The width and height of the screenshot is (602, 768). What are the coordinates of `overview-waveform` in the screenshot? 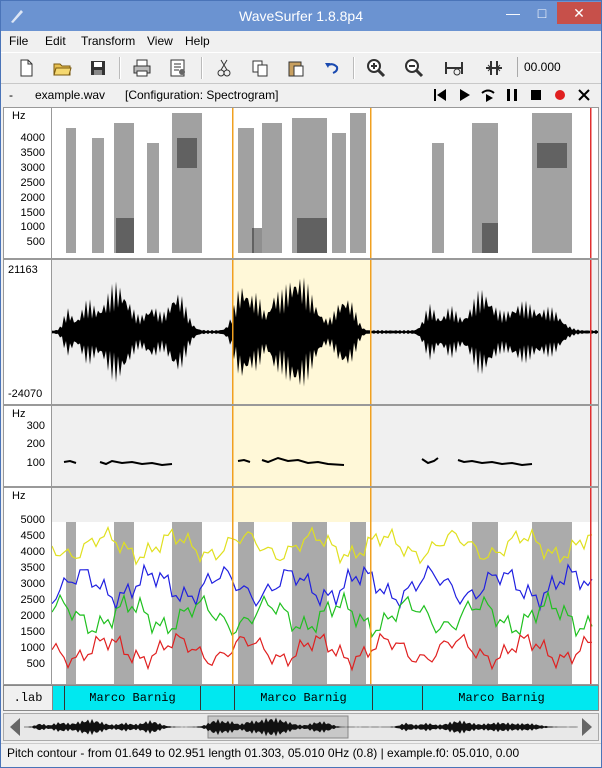 It's located at (301, 727).